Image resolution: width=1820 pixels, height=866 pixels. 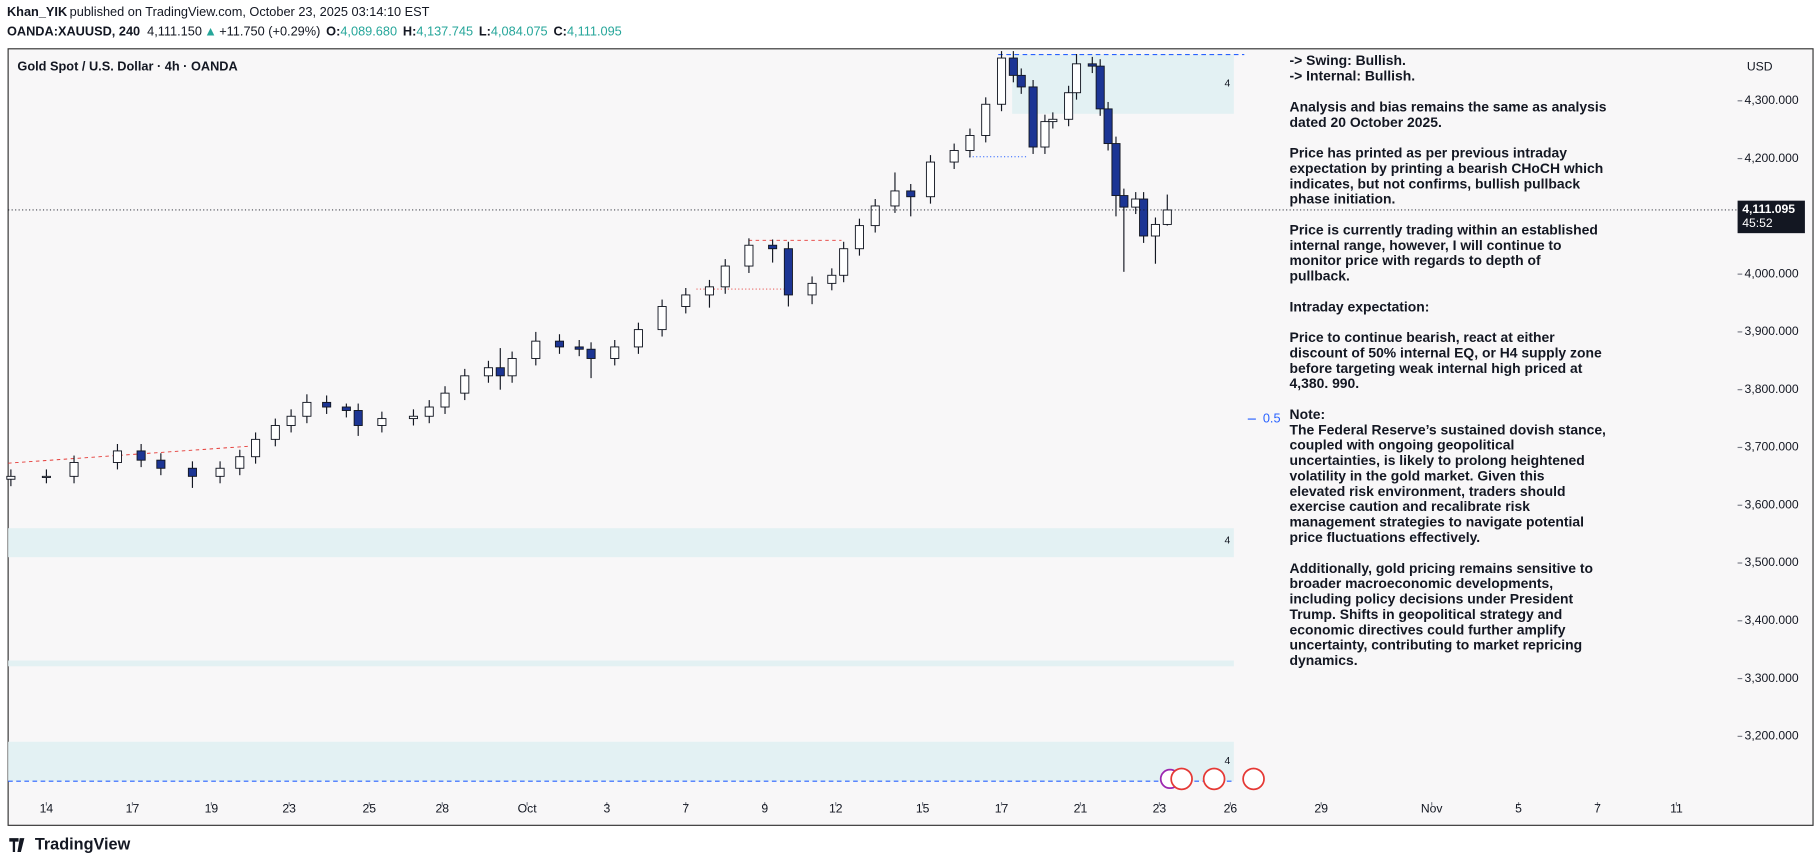 I want to click on y-tick-label: 3,400.000, so click(x=1772, y=620).